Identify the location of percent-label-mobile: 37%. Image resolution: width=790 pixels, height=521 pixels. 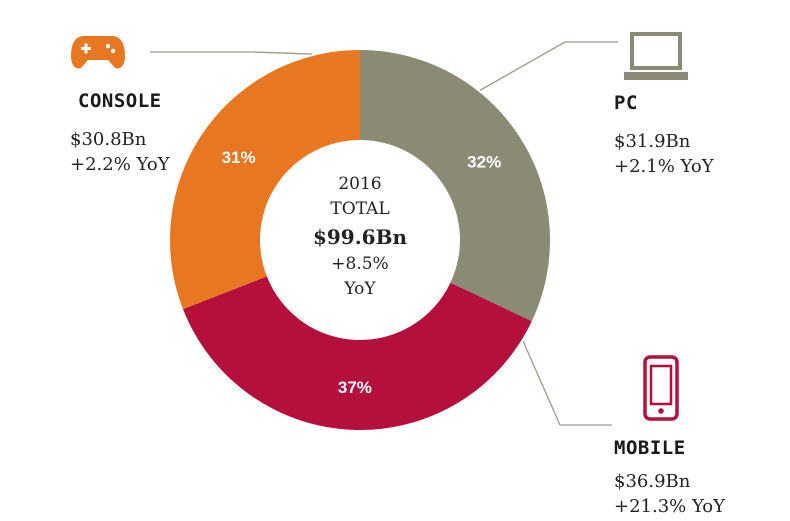
(355, 387).